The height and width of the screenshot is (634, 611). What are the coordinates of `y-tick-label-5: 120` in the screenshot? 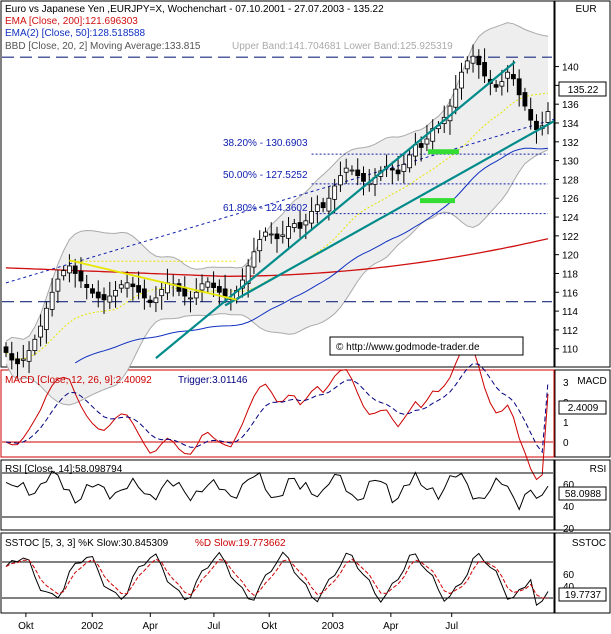 It's located at (570, 256).